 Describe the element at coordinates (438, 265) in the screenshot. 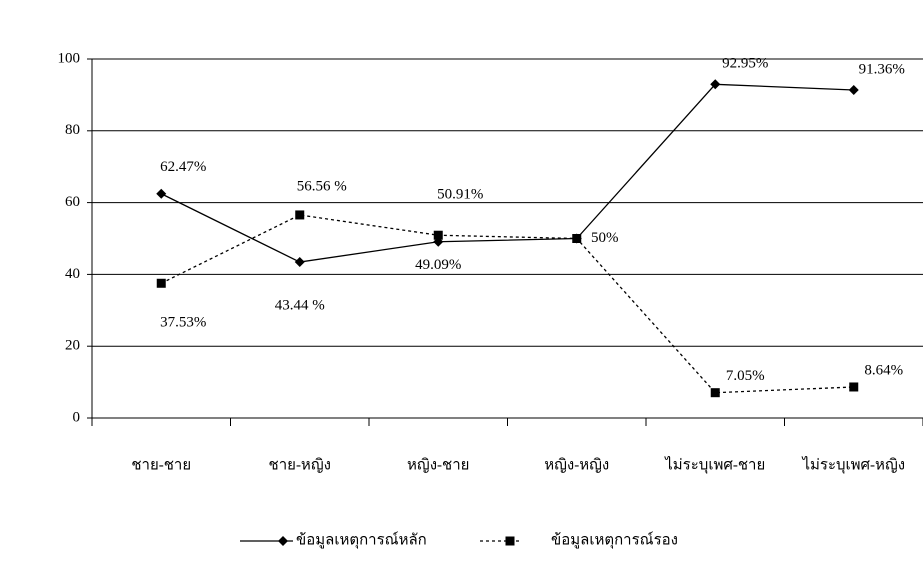

I see `data-label: 49.09%` at that location.